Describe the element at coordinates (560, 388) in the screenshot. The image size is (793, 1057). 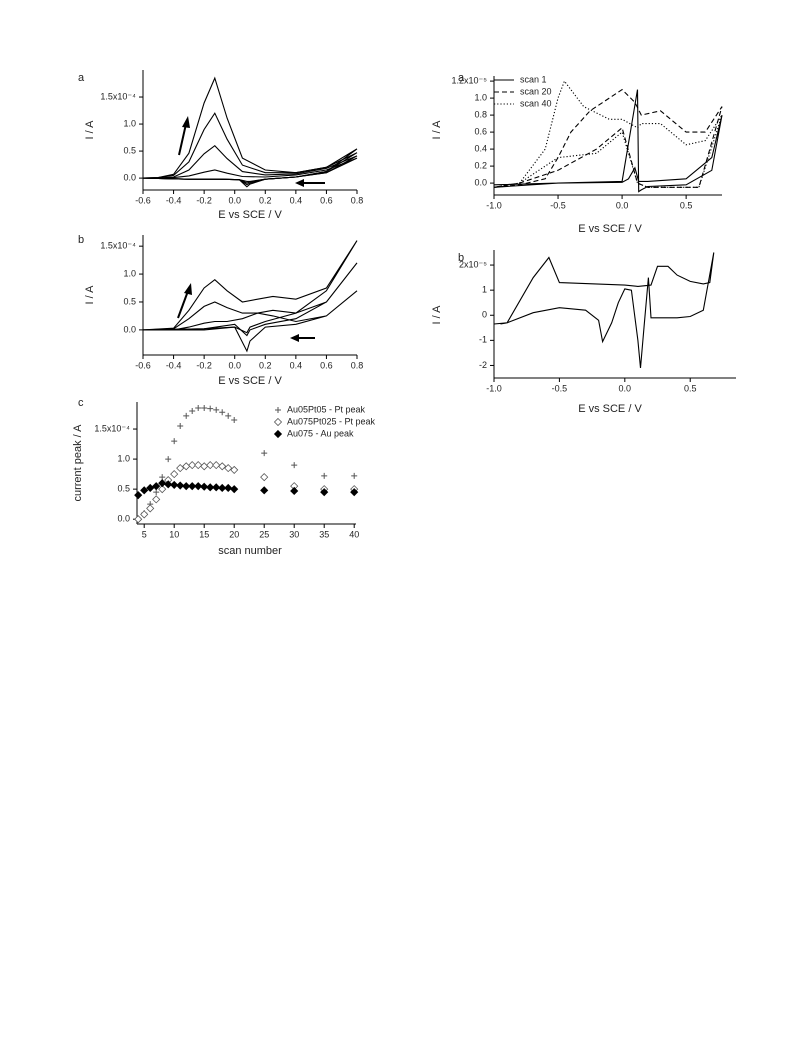
I see `x-tick-label: -0.5` at that location.